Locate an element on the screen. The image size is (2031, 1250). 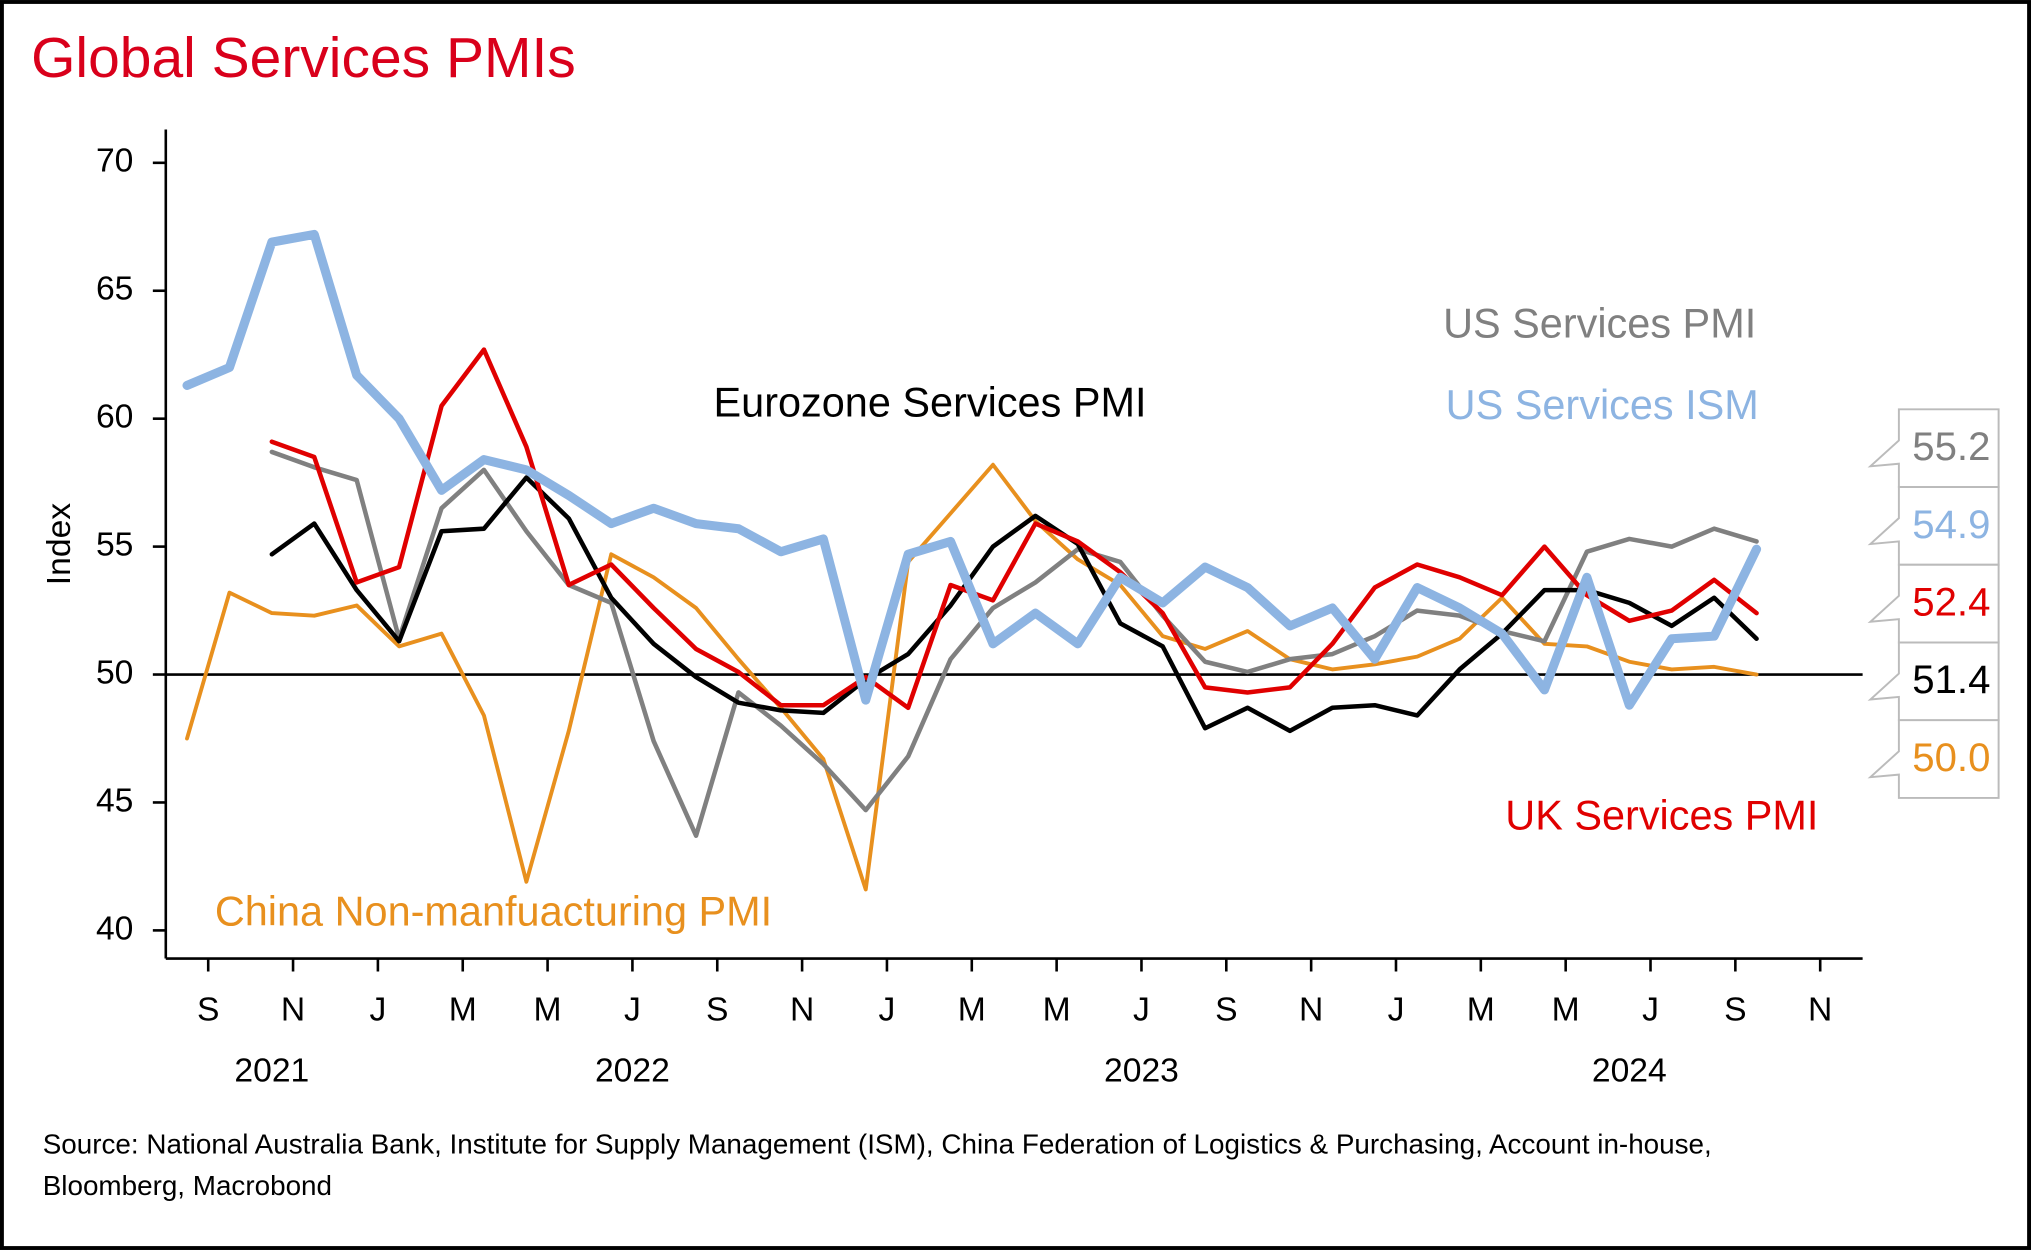
end-label: 55.2 is located at coordinates (1951, 446).